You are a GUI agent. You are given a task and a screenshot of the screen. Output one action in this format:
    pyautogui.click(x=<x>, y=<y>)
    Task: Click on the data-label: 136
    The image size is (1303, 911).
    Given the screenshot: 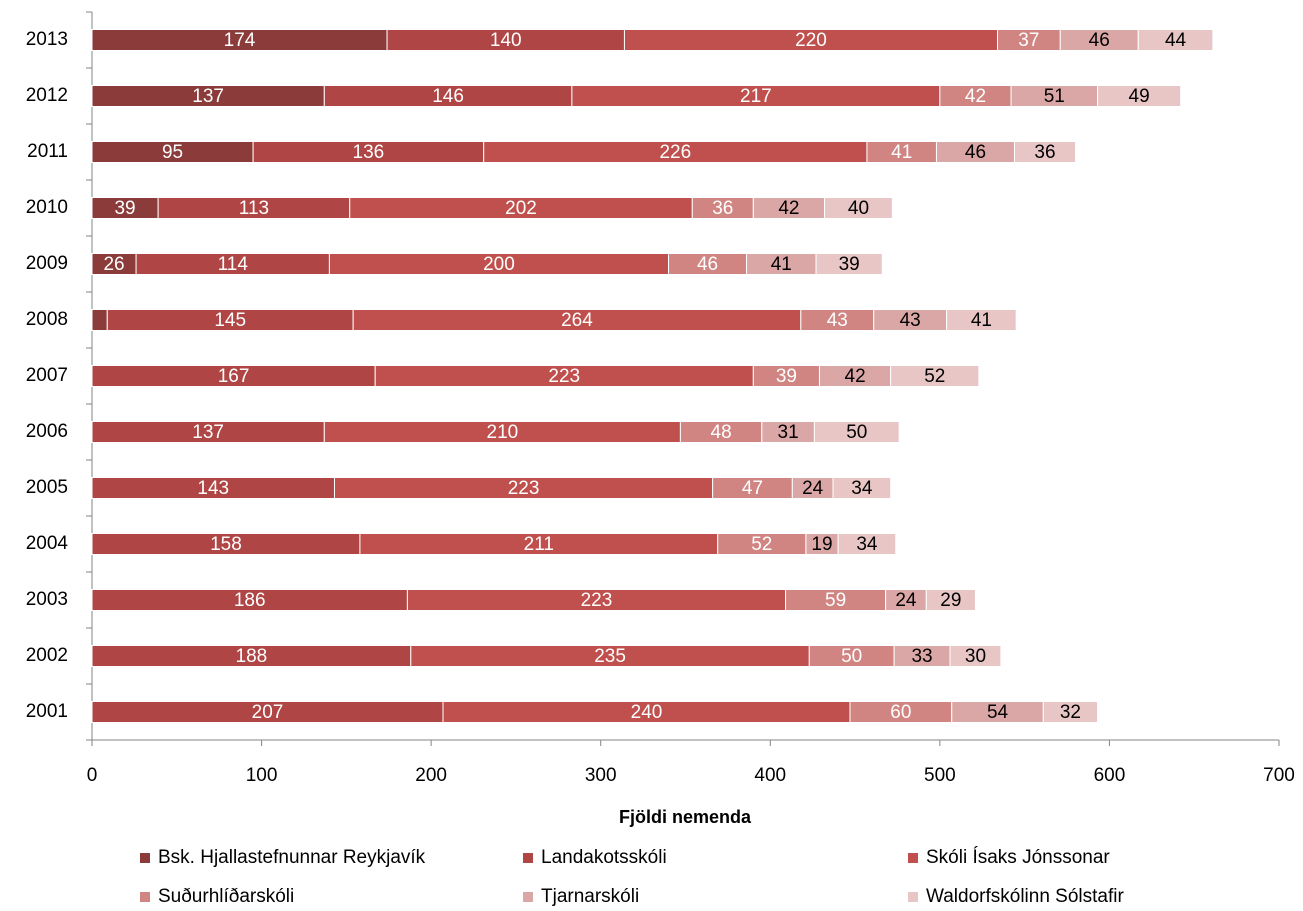 What is the action you would take?
    pyautogui.click(x=369, y=152)
    